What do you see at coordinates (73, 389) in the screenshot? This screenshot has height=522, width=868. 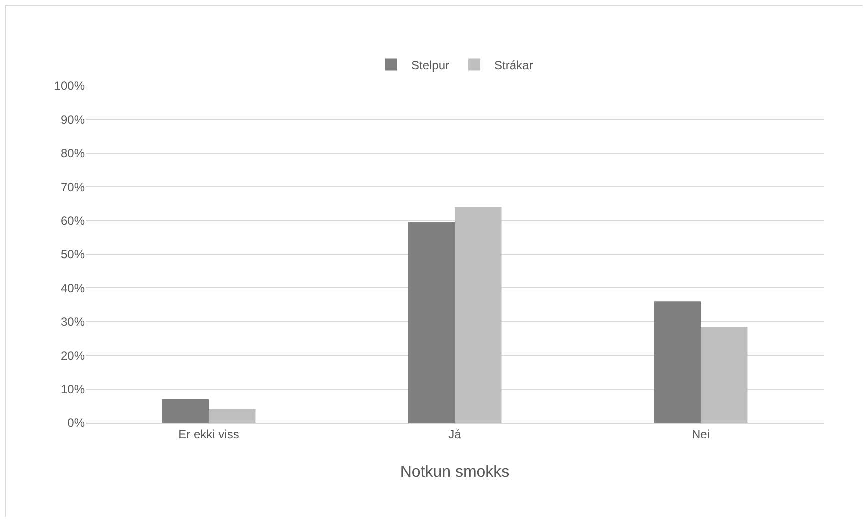 I see `y-tick-label: 10%` at bounding box center [73, 389].